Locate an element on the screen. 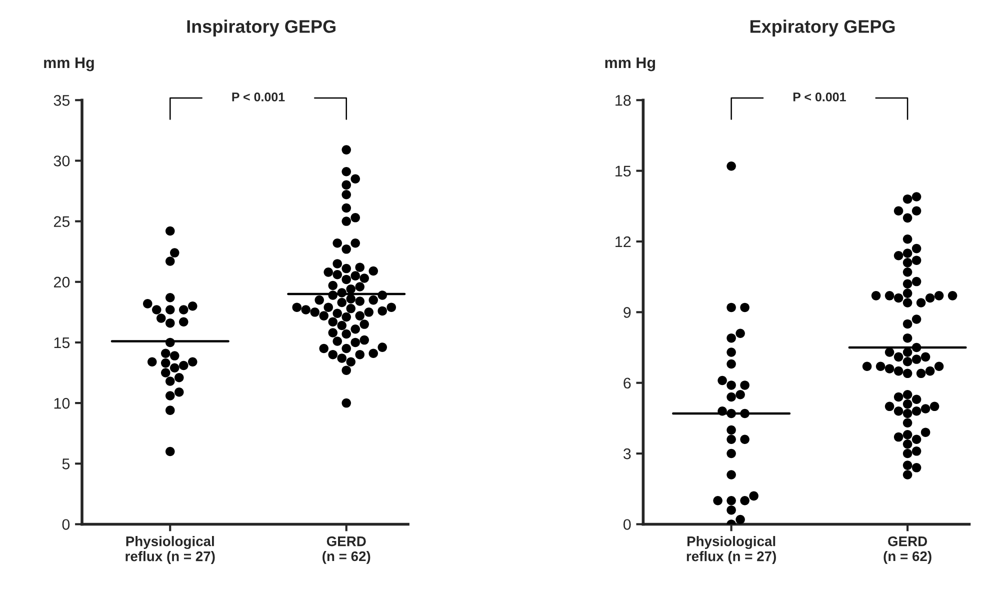 This screenshot has height=589, width=988. y-tick-label: 3 is located at coordinates (627, 454).